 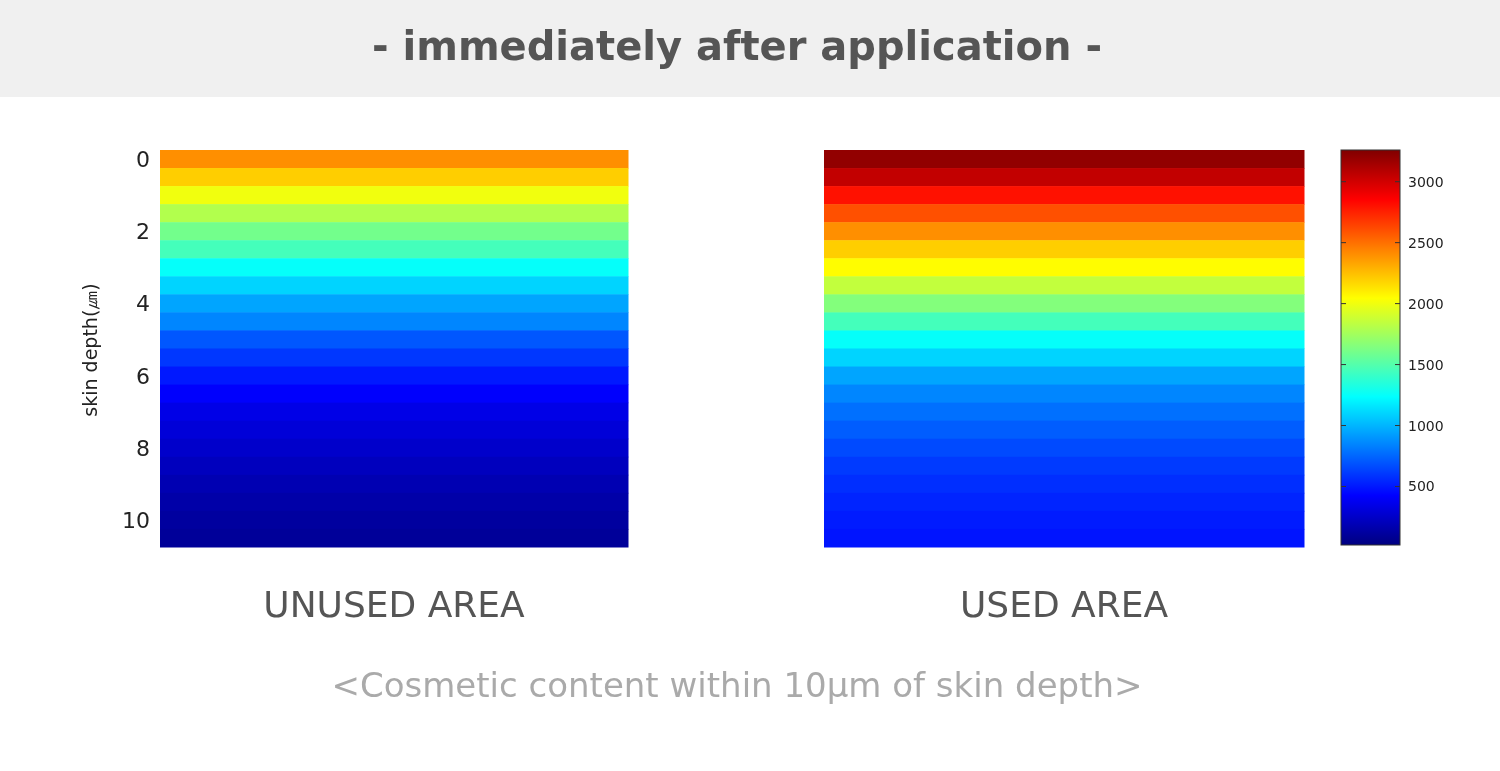 What do you see at coordinates (394, 604) in the screenshot?
I see `x-tick-label: UNUSED AREA` at bounding box center [394, 604].